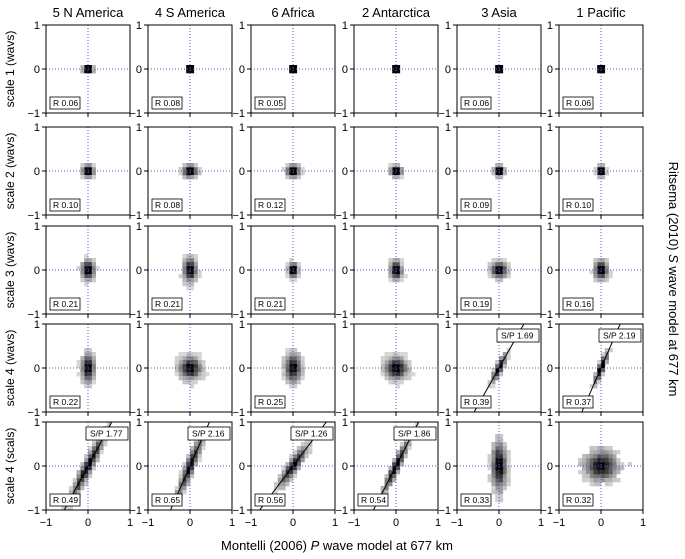 The width and height of the screenshot is (685, 559). I want to click on panel: −1 0 1 R 0.09, so click(490, 172).